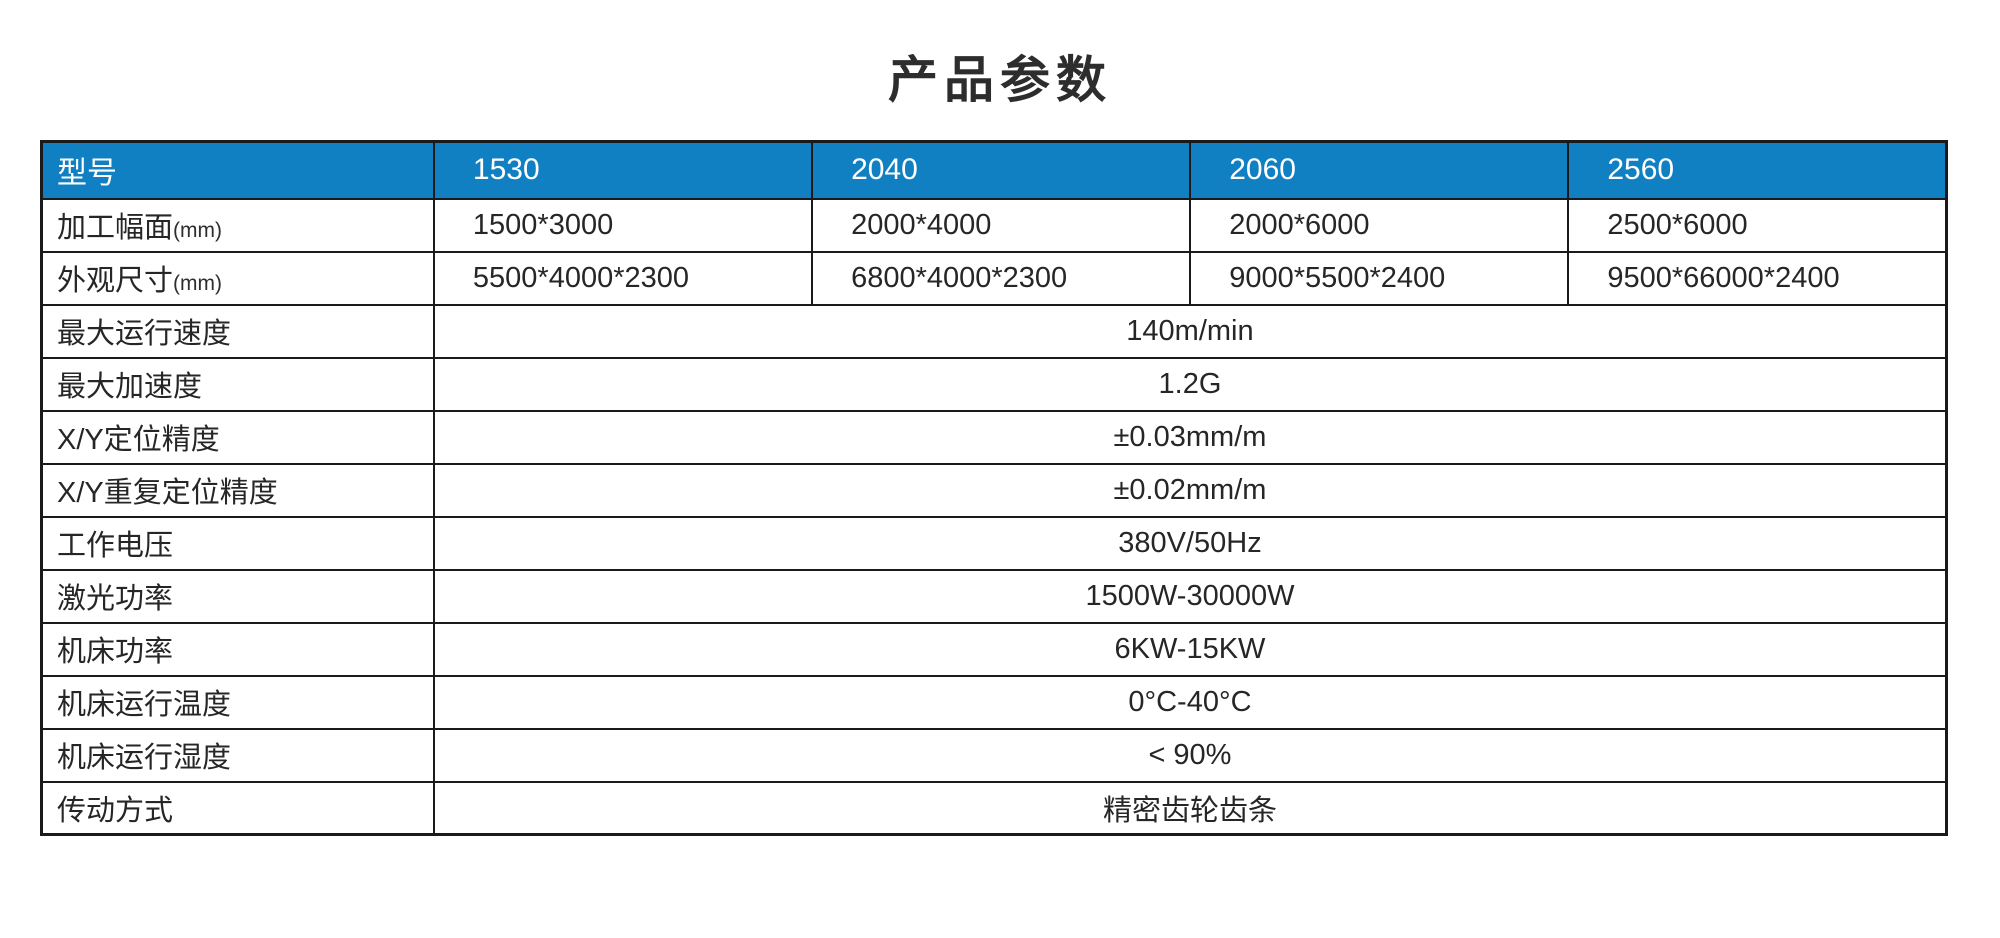 The image size is (2000, 938). I want to click on table-row: 工作电压 380V/50Hz, so click(994, 543).